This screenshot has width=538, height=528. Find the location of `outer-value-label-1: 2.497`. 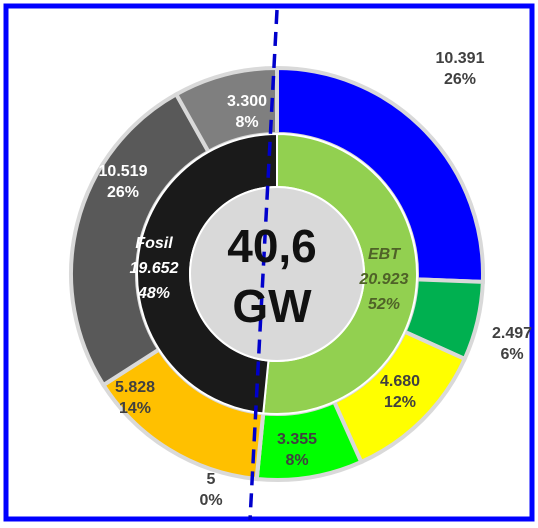

outer-value-label-1: 2.497 is located at coordinates (512, 333).